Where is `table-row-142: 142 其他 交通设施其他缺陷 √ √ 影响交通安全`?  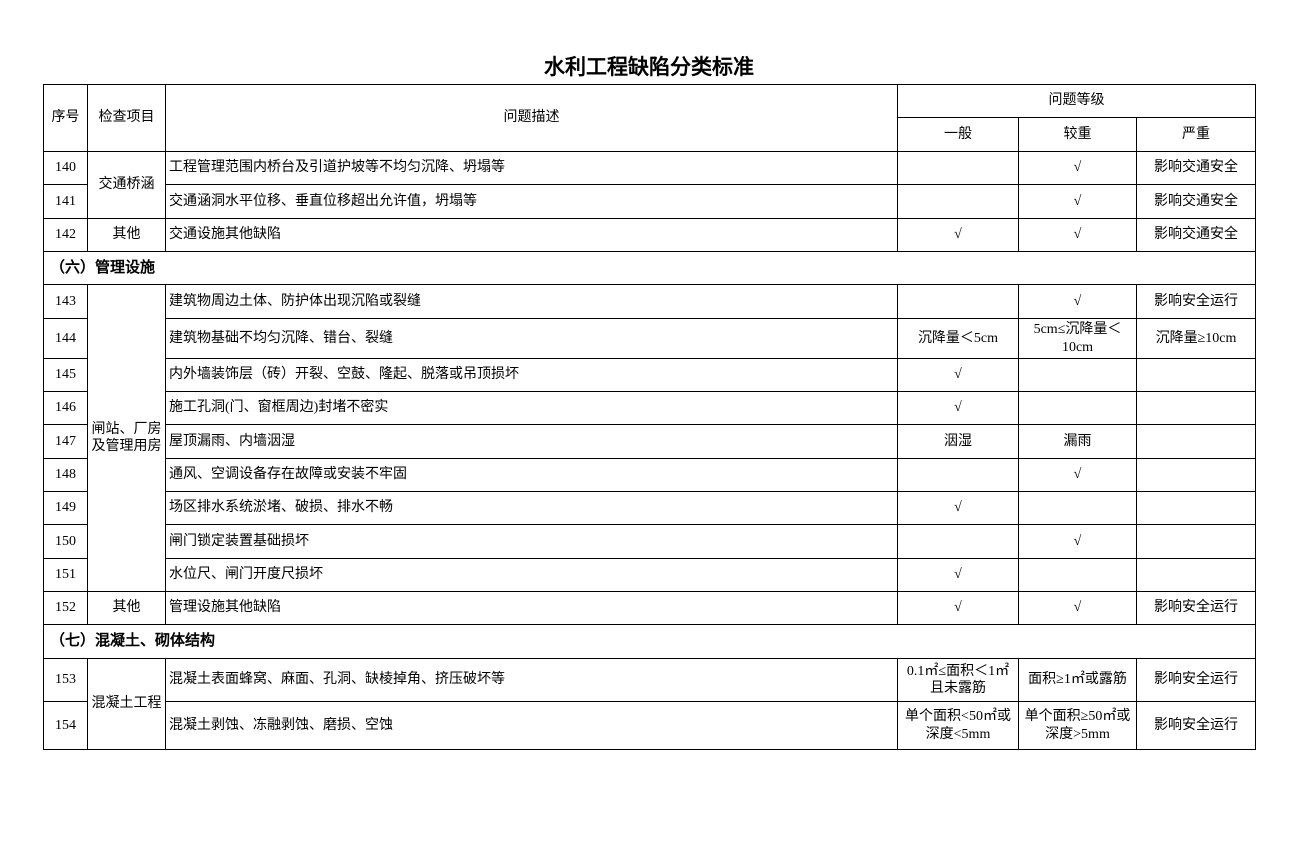 table-row-142: 142 其他 交通设施其他缺陷 √ √ 影响交通安全 is located at coordinates (649, 235).